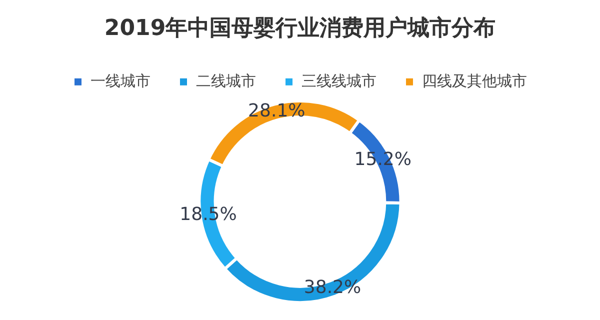 The width and height of the screenshot is (600, 320). I want to click on chart-title: 2019年中国母婴行业消费用户城市分布, so click(300, 27).